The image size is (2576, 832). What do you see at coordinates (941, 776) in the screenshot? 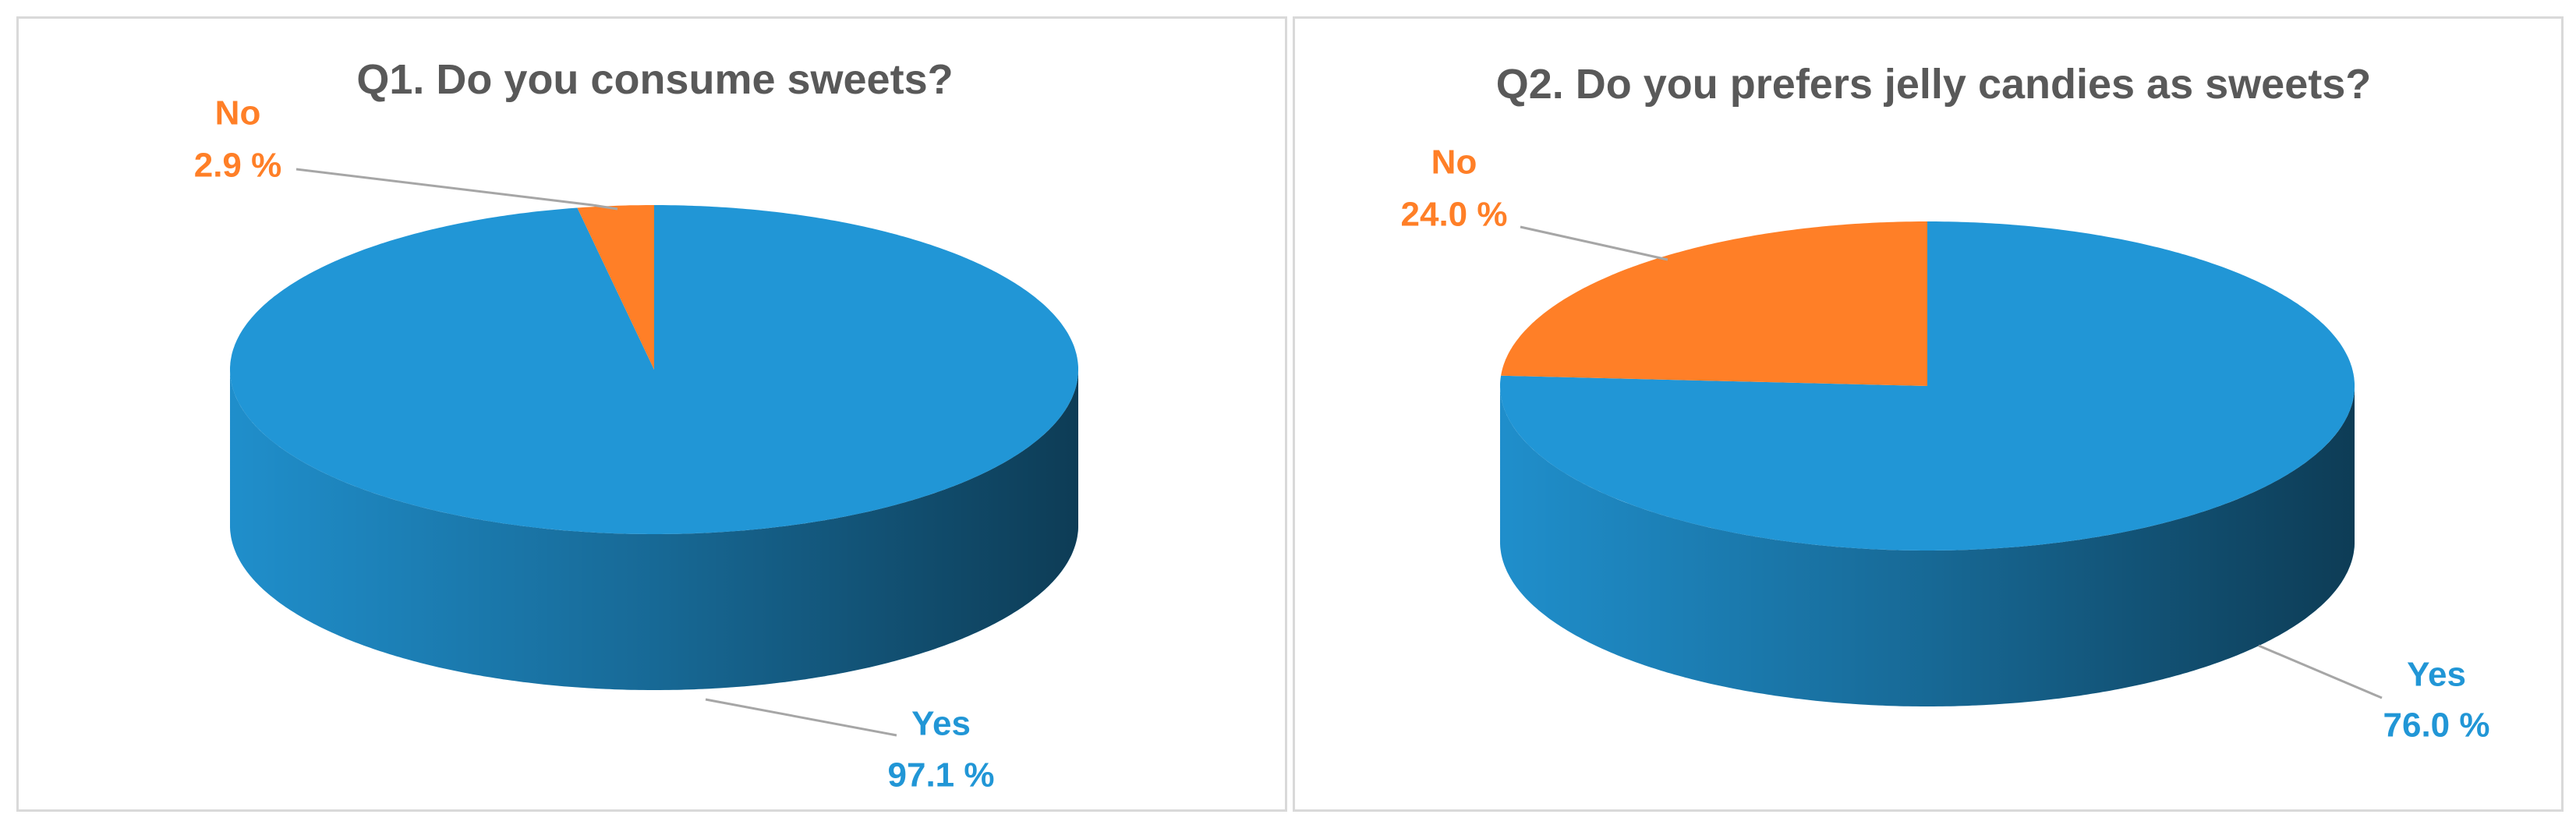
I see `data-label-value: 97.1 %` at bounding box center [941, 776].